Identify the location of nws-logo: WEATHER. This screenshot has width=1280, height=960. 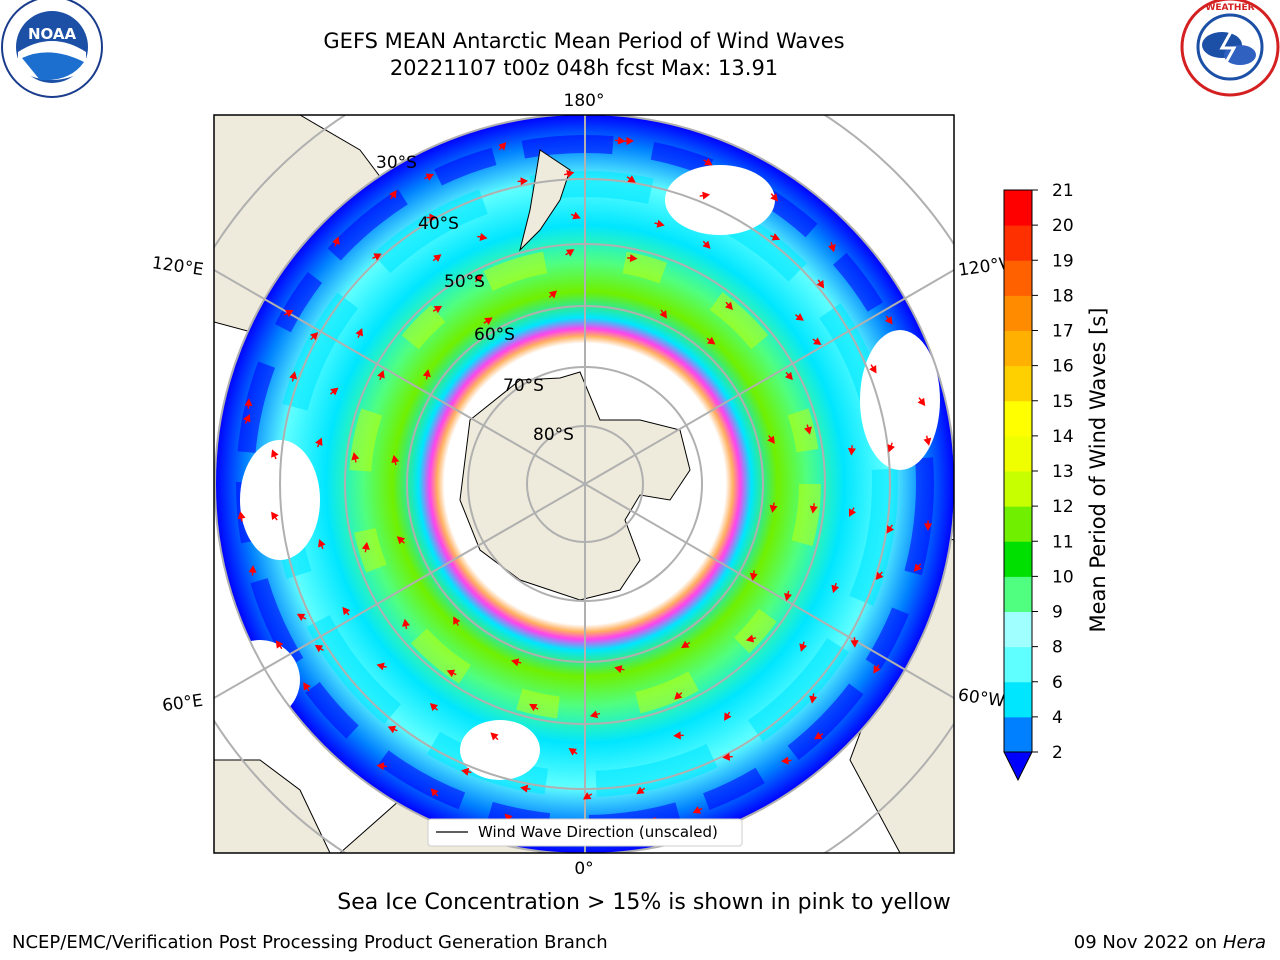
(1230, 48).